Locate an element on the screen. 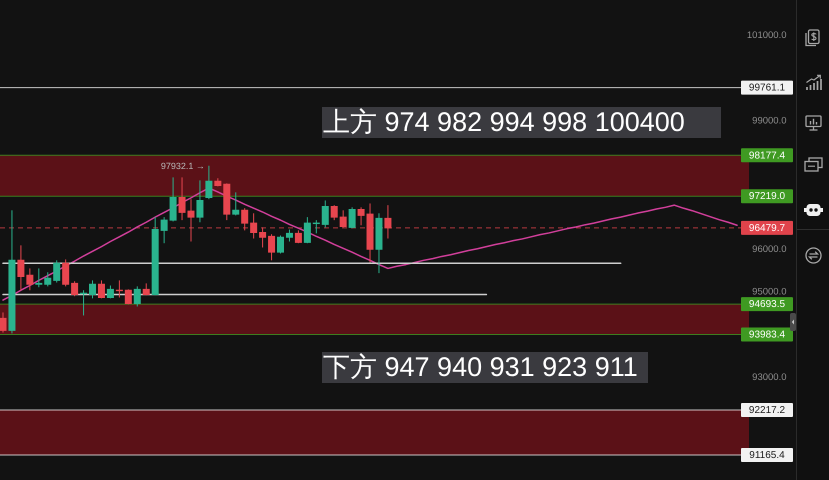 The height and width of the screenshot is (480, 829). y-tick-label: 93000.0 is located at coordinates (769, 378).